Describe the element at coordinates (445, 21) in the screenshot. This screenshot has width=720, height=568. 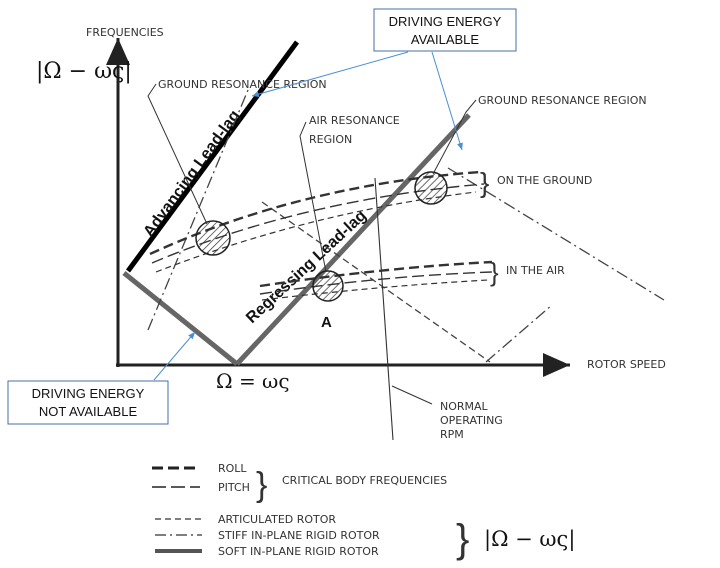
I see `callout-available-line1: DRIVING ENERGY` at that location.